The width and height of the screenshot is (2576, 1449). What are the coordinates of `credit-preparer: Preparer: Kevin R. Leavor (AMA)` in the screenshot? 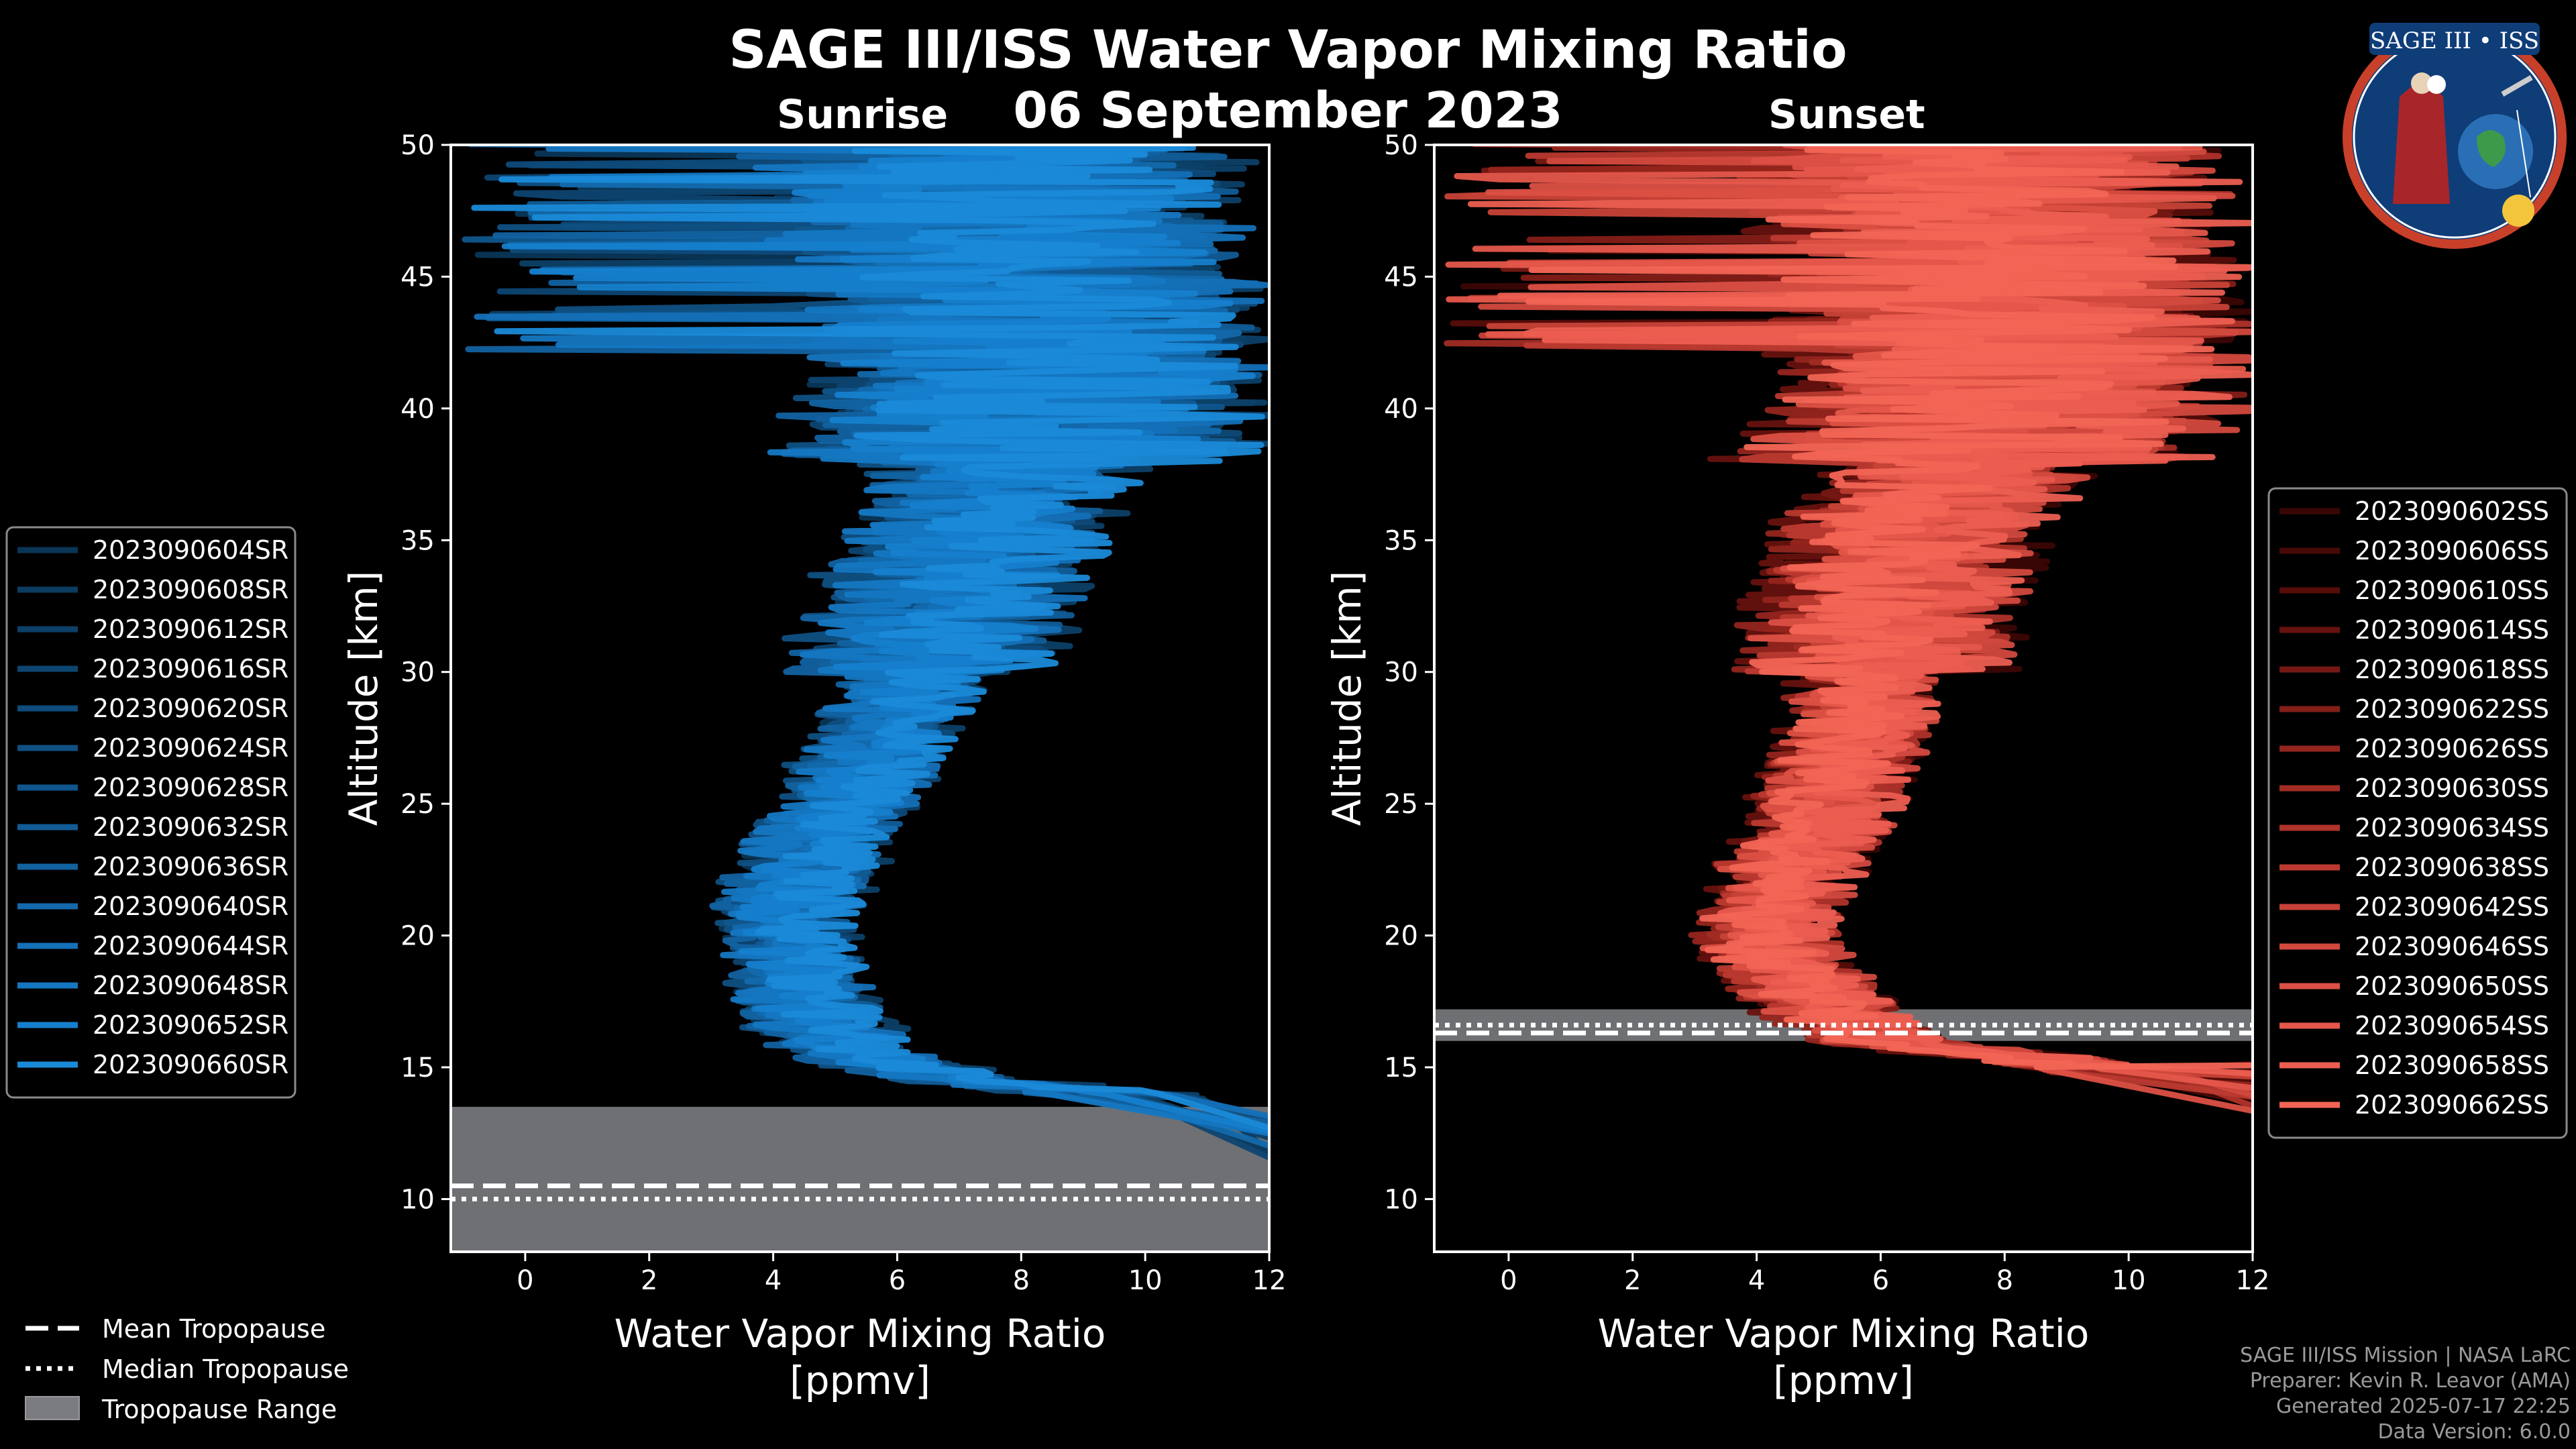 It's located at (2410, 1381).